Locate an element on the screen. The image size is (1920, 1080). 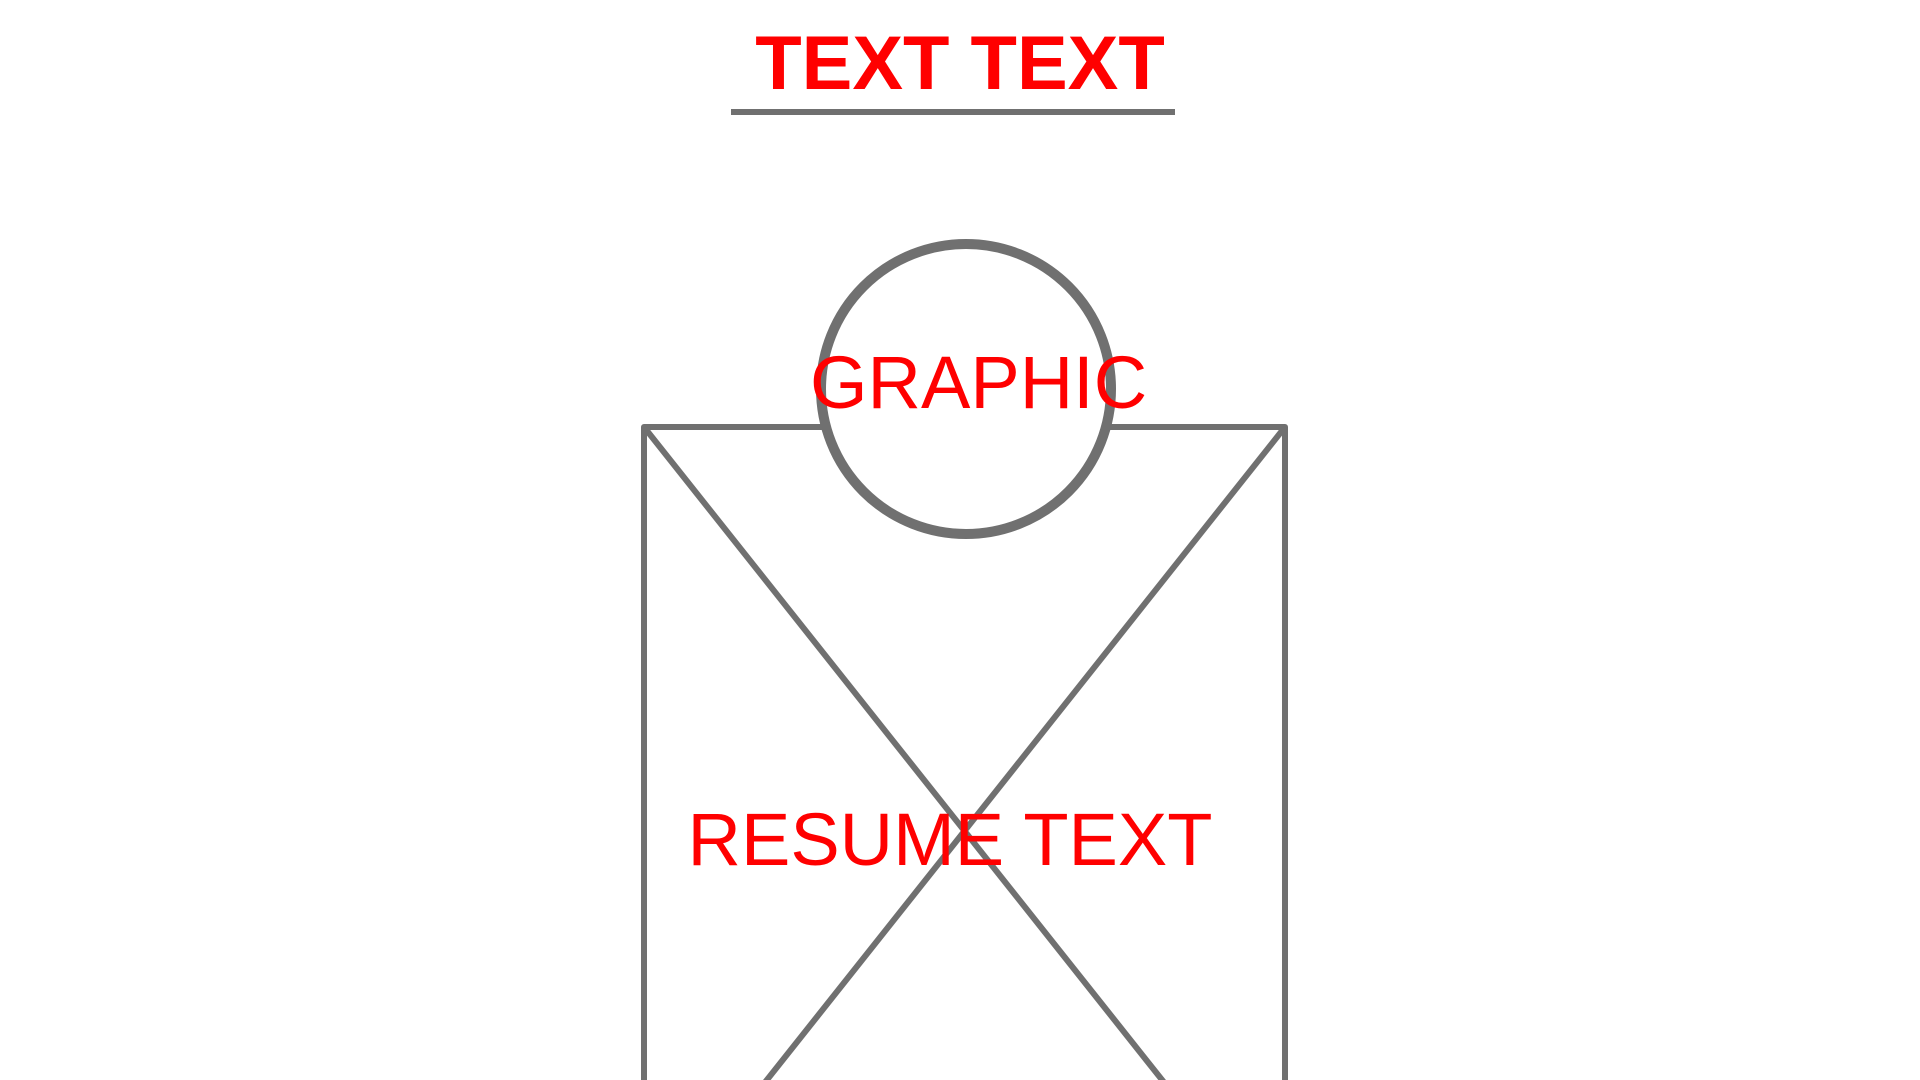
graphic-label: GRAPHIC is located at coordinates (979, 382).